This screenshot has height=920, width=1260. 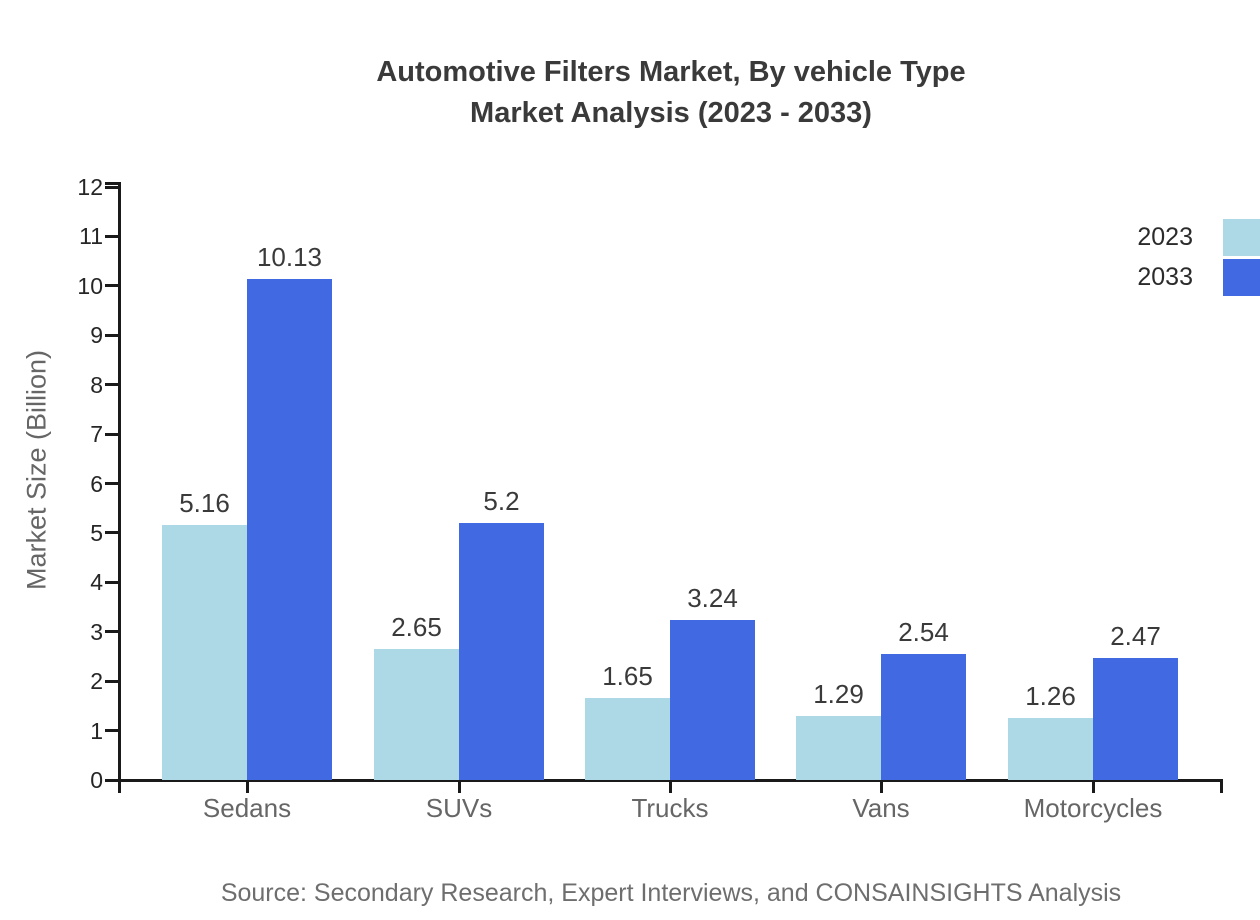 What do you see at coordinates (501, 501) in the screenshot?
I see `bar-value-label: 5.2` at bounding box center [501, 501].